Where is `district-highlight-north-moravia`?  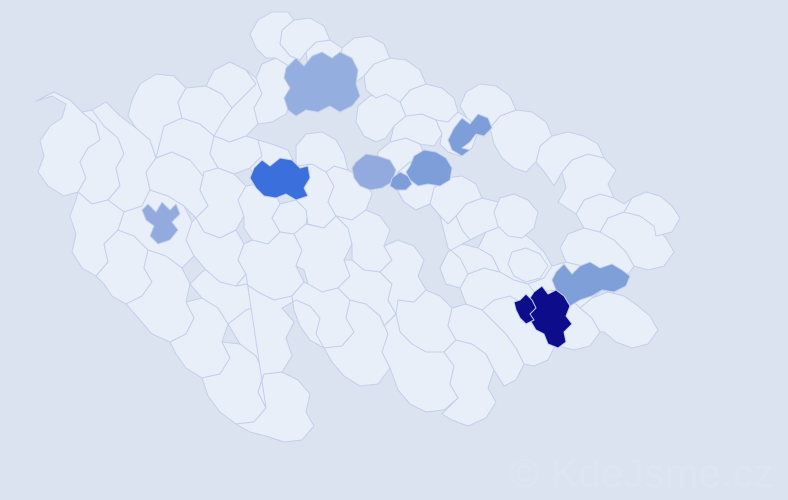 district-highlight-north-moravia is located at coordinates (429, 168).